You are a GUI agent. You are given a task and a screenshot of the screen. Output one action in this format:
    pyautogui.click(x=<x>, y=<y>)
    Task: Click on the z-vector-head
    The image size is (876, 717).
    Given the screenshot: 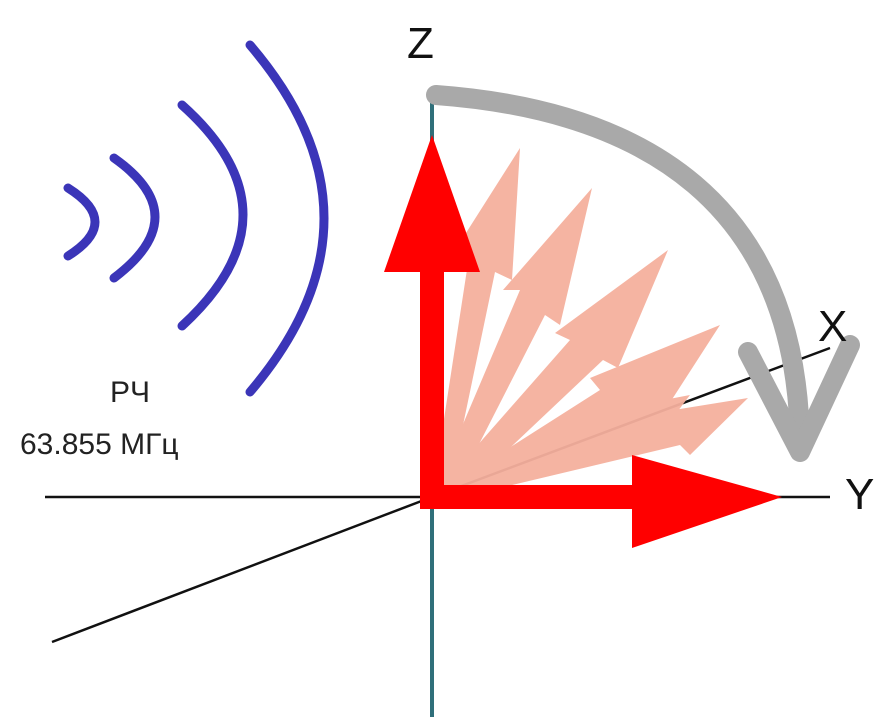 What is the action you would take?
    pyautogui.click(x=432, y=203)
    